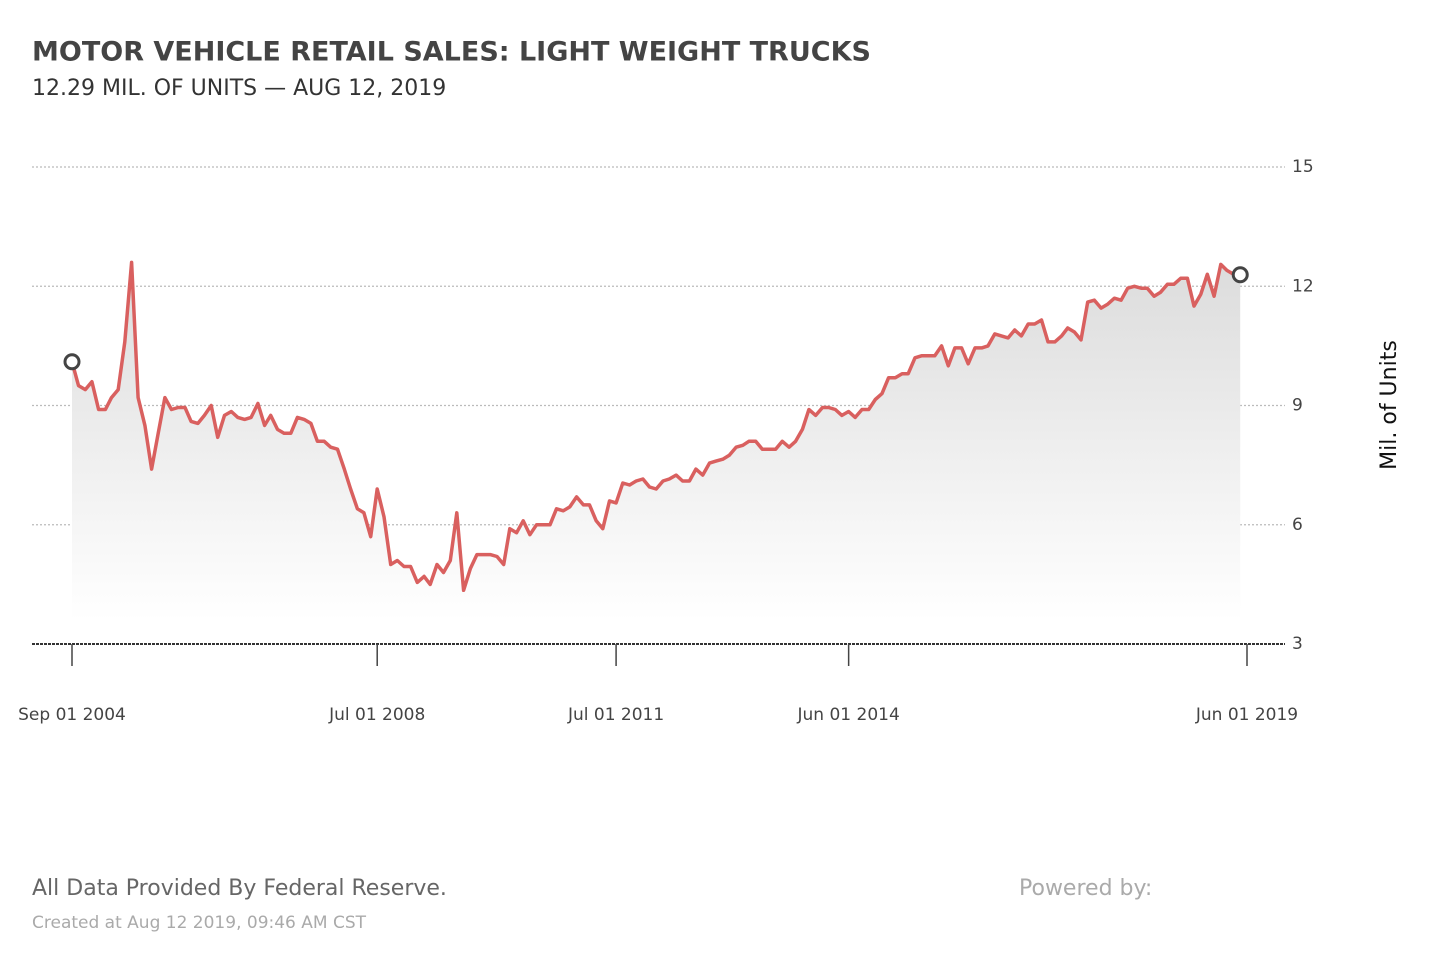  What do you see at coordinates (1246, 715) in the screenshot?
I see `x-tick-label: Jun 01 2019` at bounding box center [1246, 715].